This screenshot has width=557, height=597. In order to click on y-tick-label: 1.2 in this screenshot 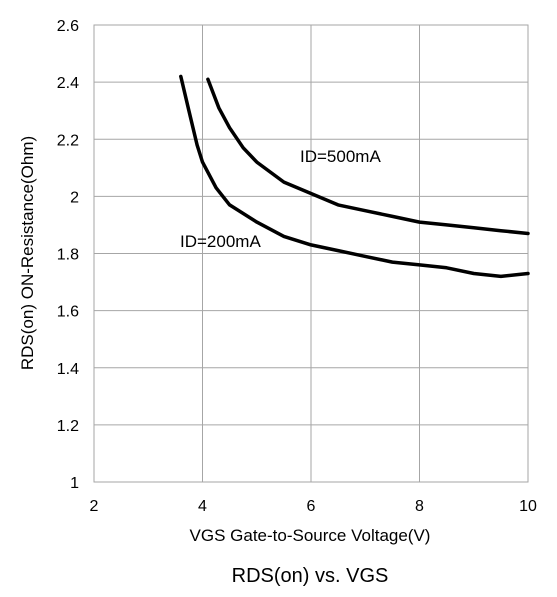, I will do `click(68, 426)`.